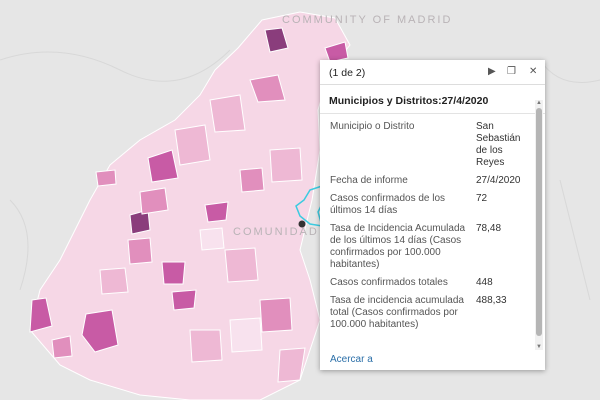  What do you see at coordinates (533, 71) in the screenshot?
I see `close-icon: ✕` at bounding box center [533, 71].